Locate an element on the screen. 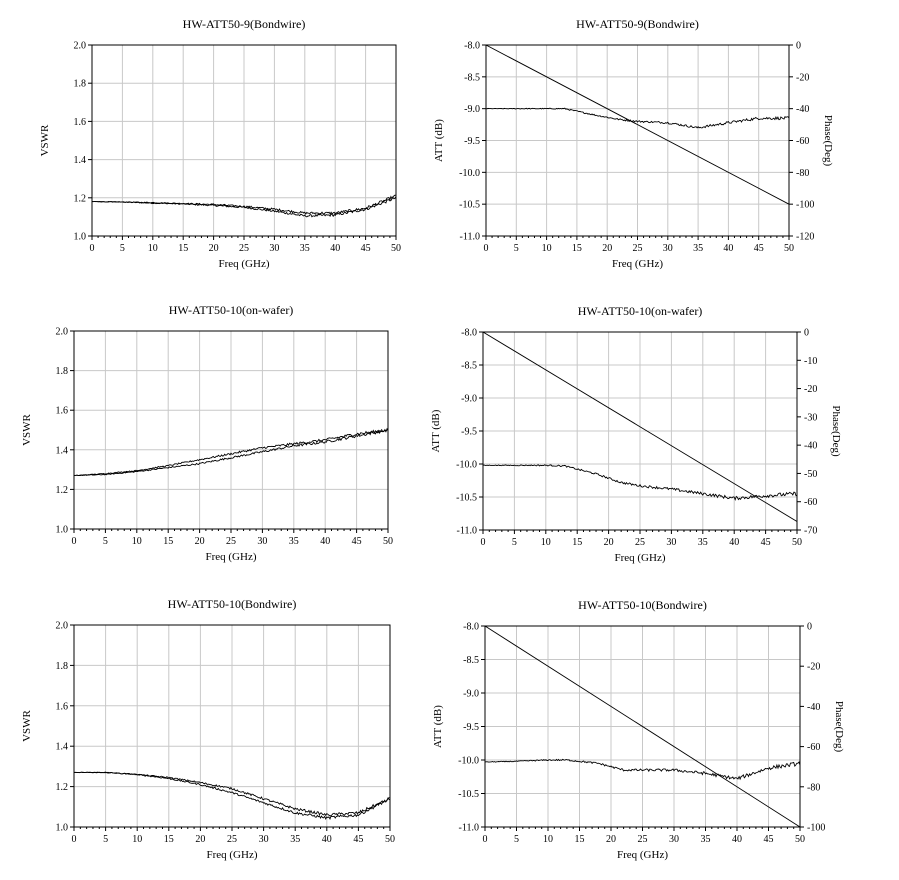 Image resolution: width=899 pixels, height=880 pixels. y-tick-label: 1.6 is located at coordinates (80, 122).